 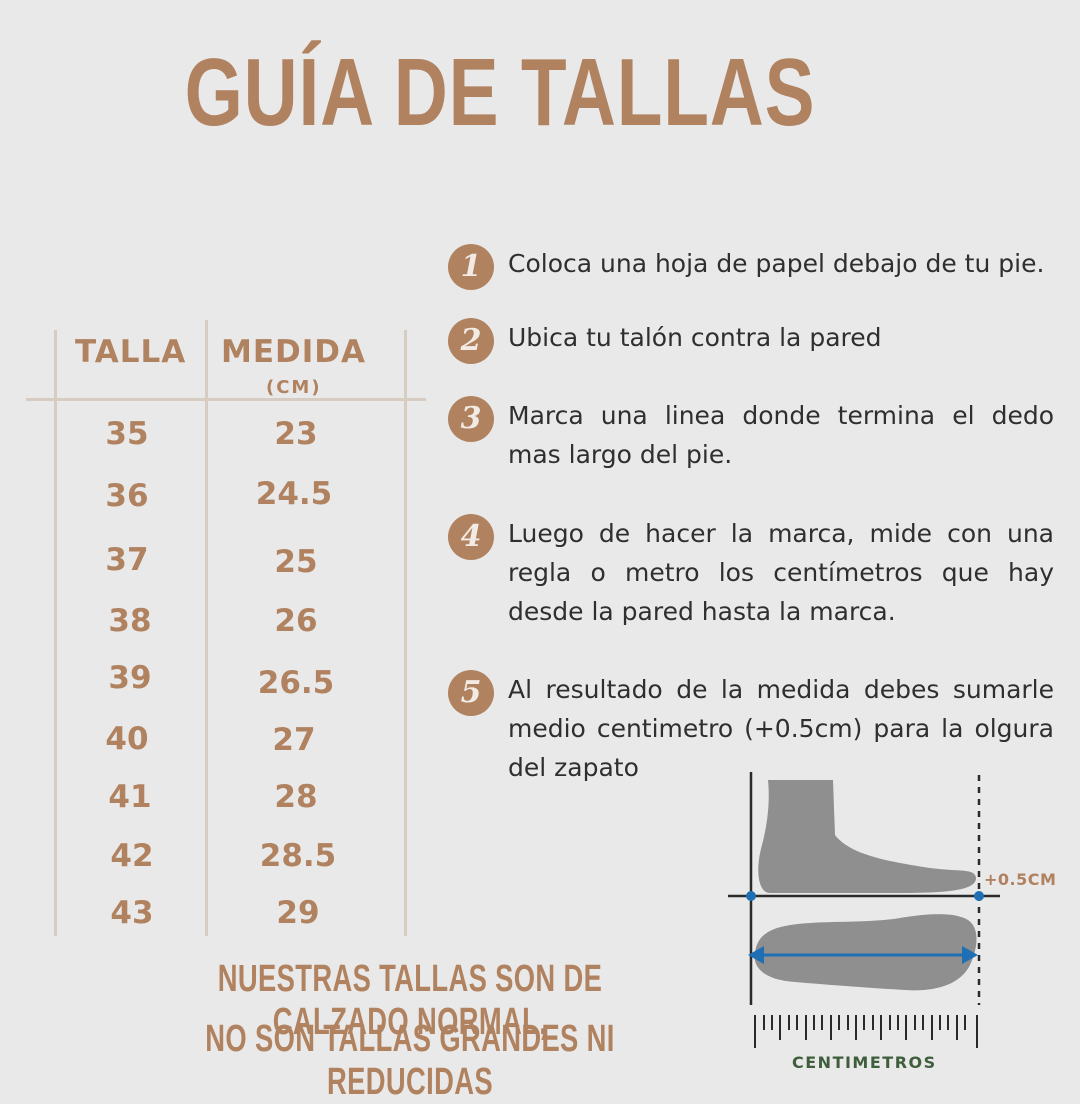 I want to click on arrow-head-right, so click(x=970, y=955).